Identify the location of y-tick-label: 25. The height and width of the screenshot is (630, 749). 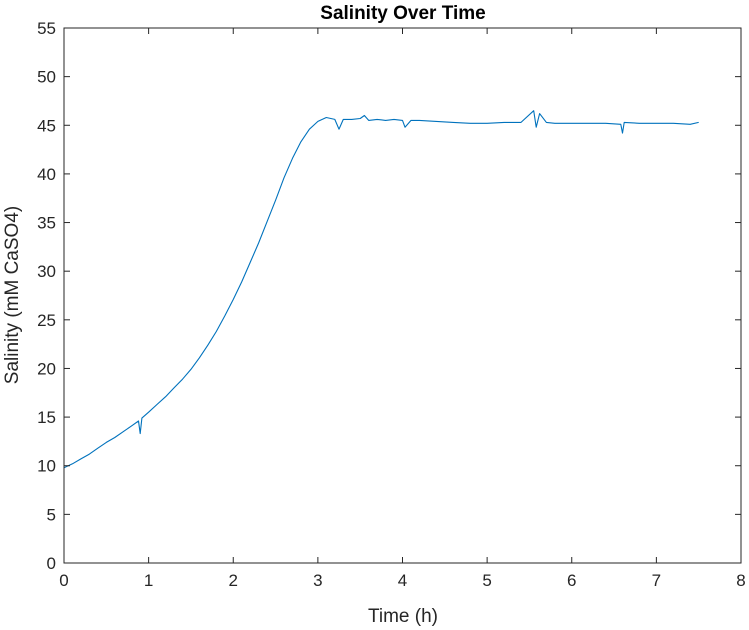
(46, 320).